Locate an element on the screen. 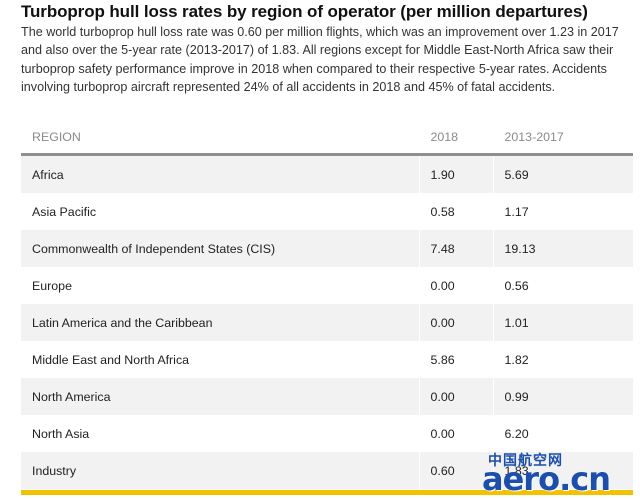 This screenshot has width=640, height=499. table-row: North Asia 0.00 6.20 is located at coordinates (327, 433).